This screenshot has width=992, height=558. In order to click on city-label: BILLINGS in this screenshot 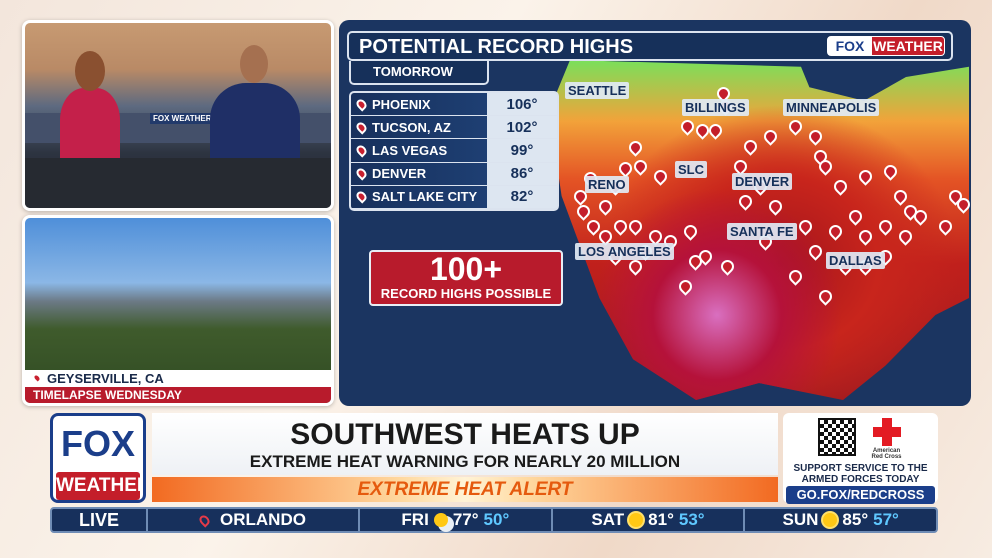, I will do `click(715, 107)`.